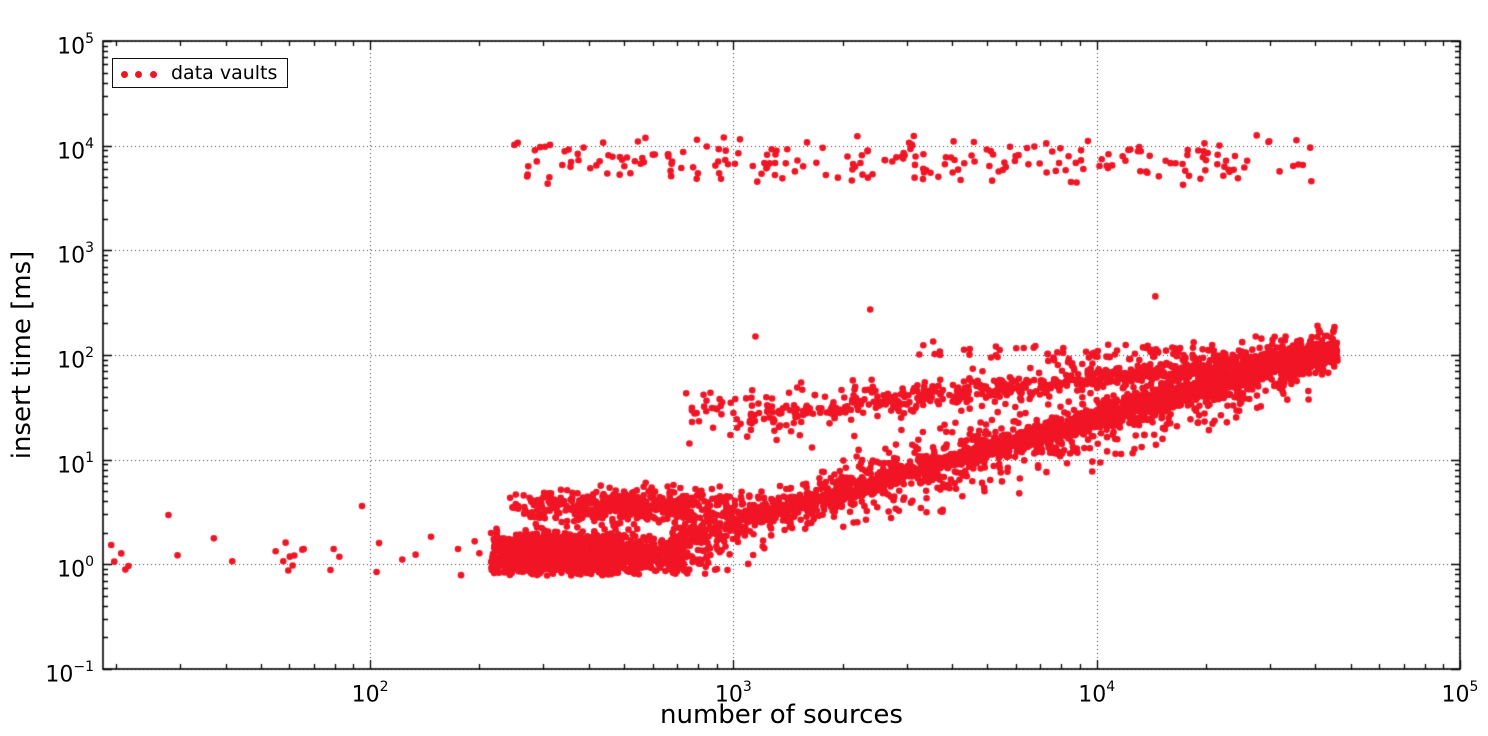 This screenshot has width=1488, height=736. Describe the element at coordinates (781, 715) in the screenshot. I see `x-axis-label: number of sources` at that location.